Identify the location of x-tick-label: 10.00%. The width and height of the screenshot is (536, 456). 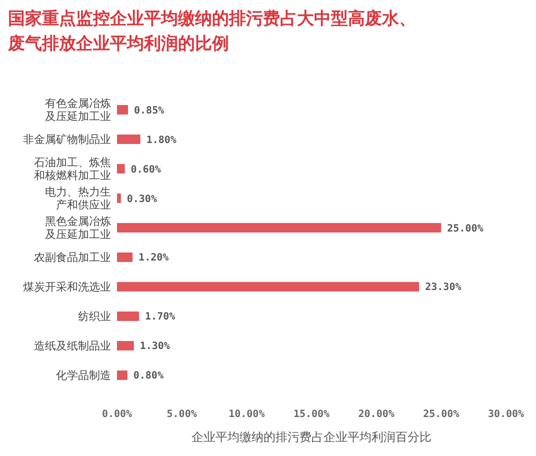
(246, 414).